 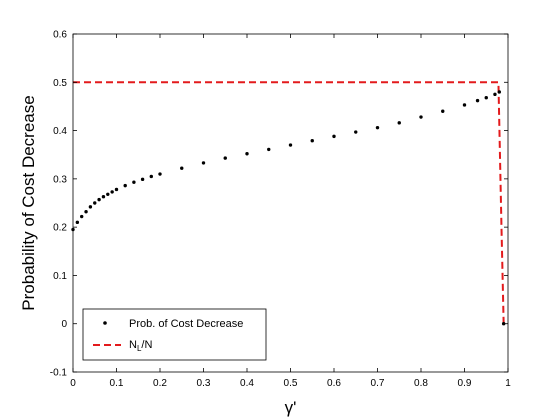 What do you see at coordinates (64, 324) in the screenshot?
I see `y-tick-label: 0` at bounding box center [64, 324].